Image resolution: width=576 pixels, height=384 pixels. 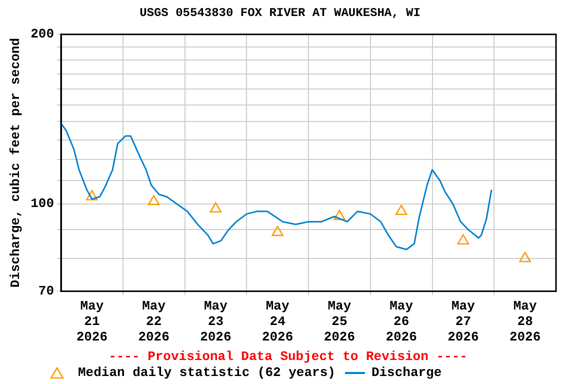 What do you see at coordinates (42, 34) in the screenshot?
I see `y-tick-label: 200` at bounding box center [42, 34].